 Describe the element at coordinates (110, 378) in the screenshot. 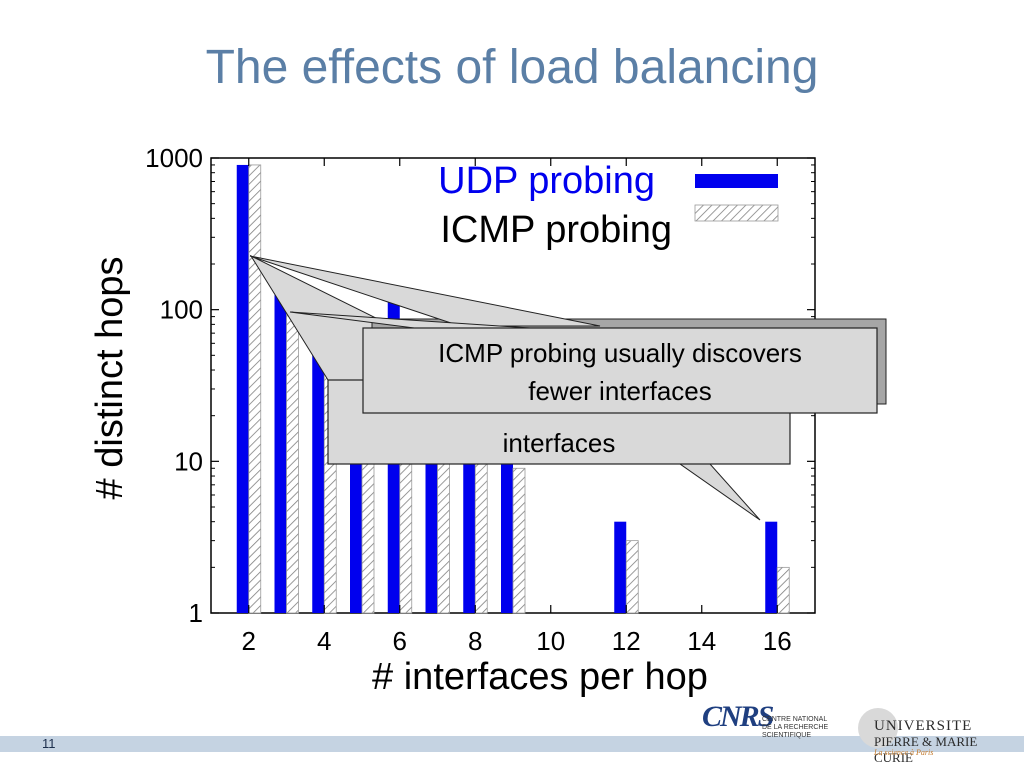

I see `y-axis-label: # distinct hops` at that location.